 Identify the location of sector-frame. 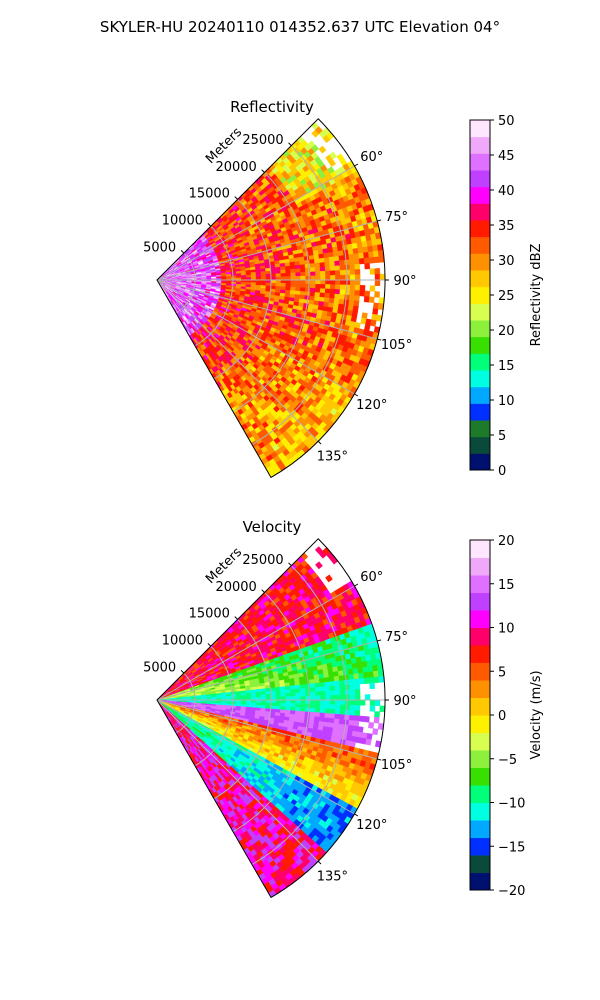
(271, 718).